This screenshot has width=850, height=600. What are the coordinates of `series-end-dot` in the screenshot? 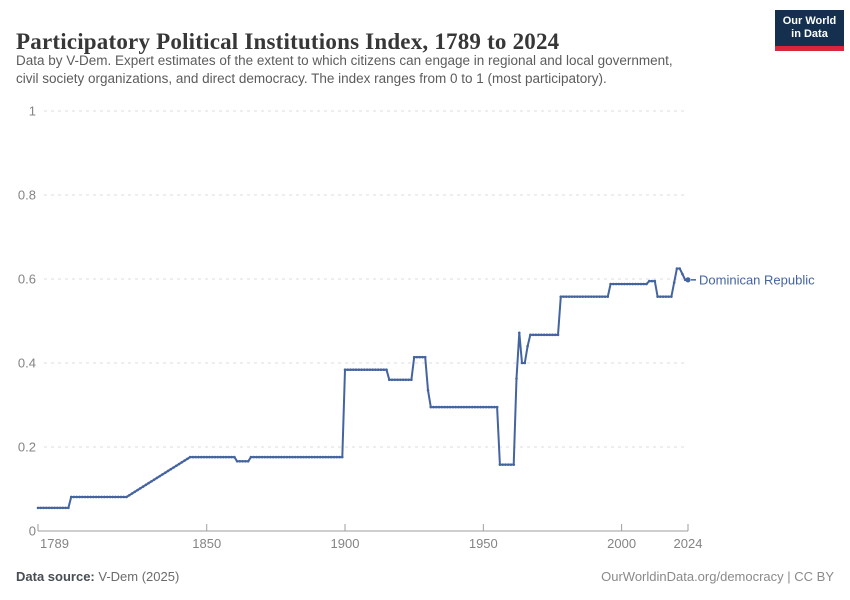 It's located at (688, 280).